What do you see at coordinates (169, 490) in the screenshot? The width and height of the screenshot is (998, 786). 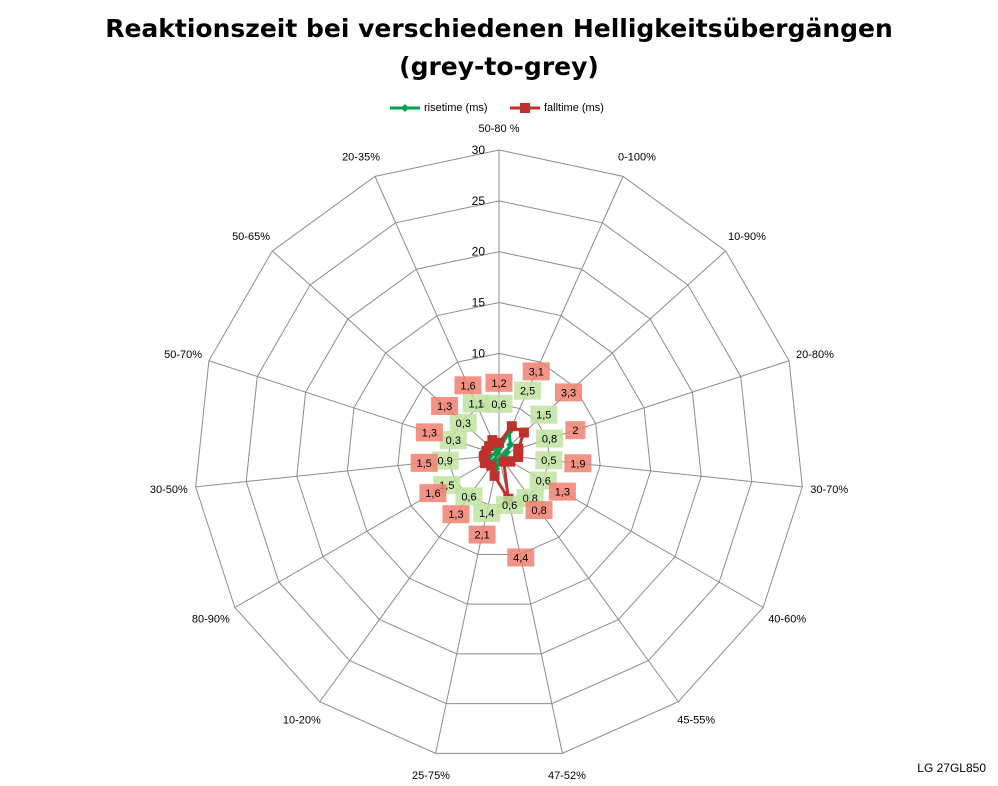 I see `category-label: 30-50%` at bounding box center [169, 490].